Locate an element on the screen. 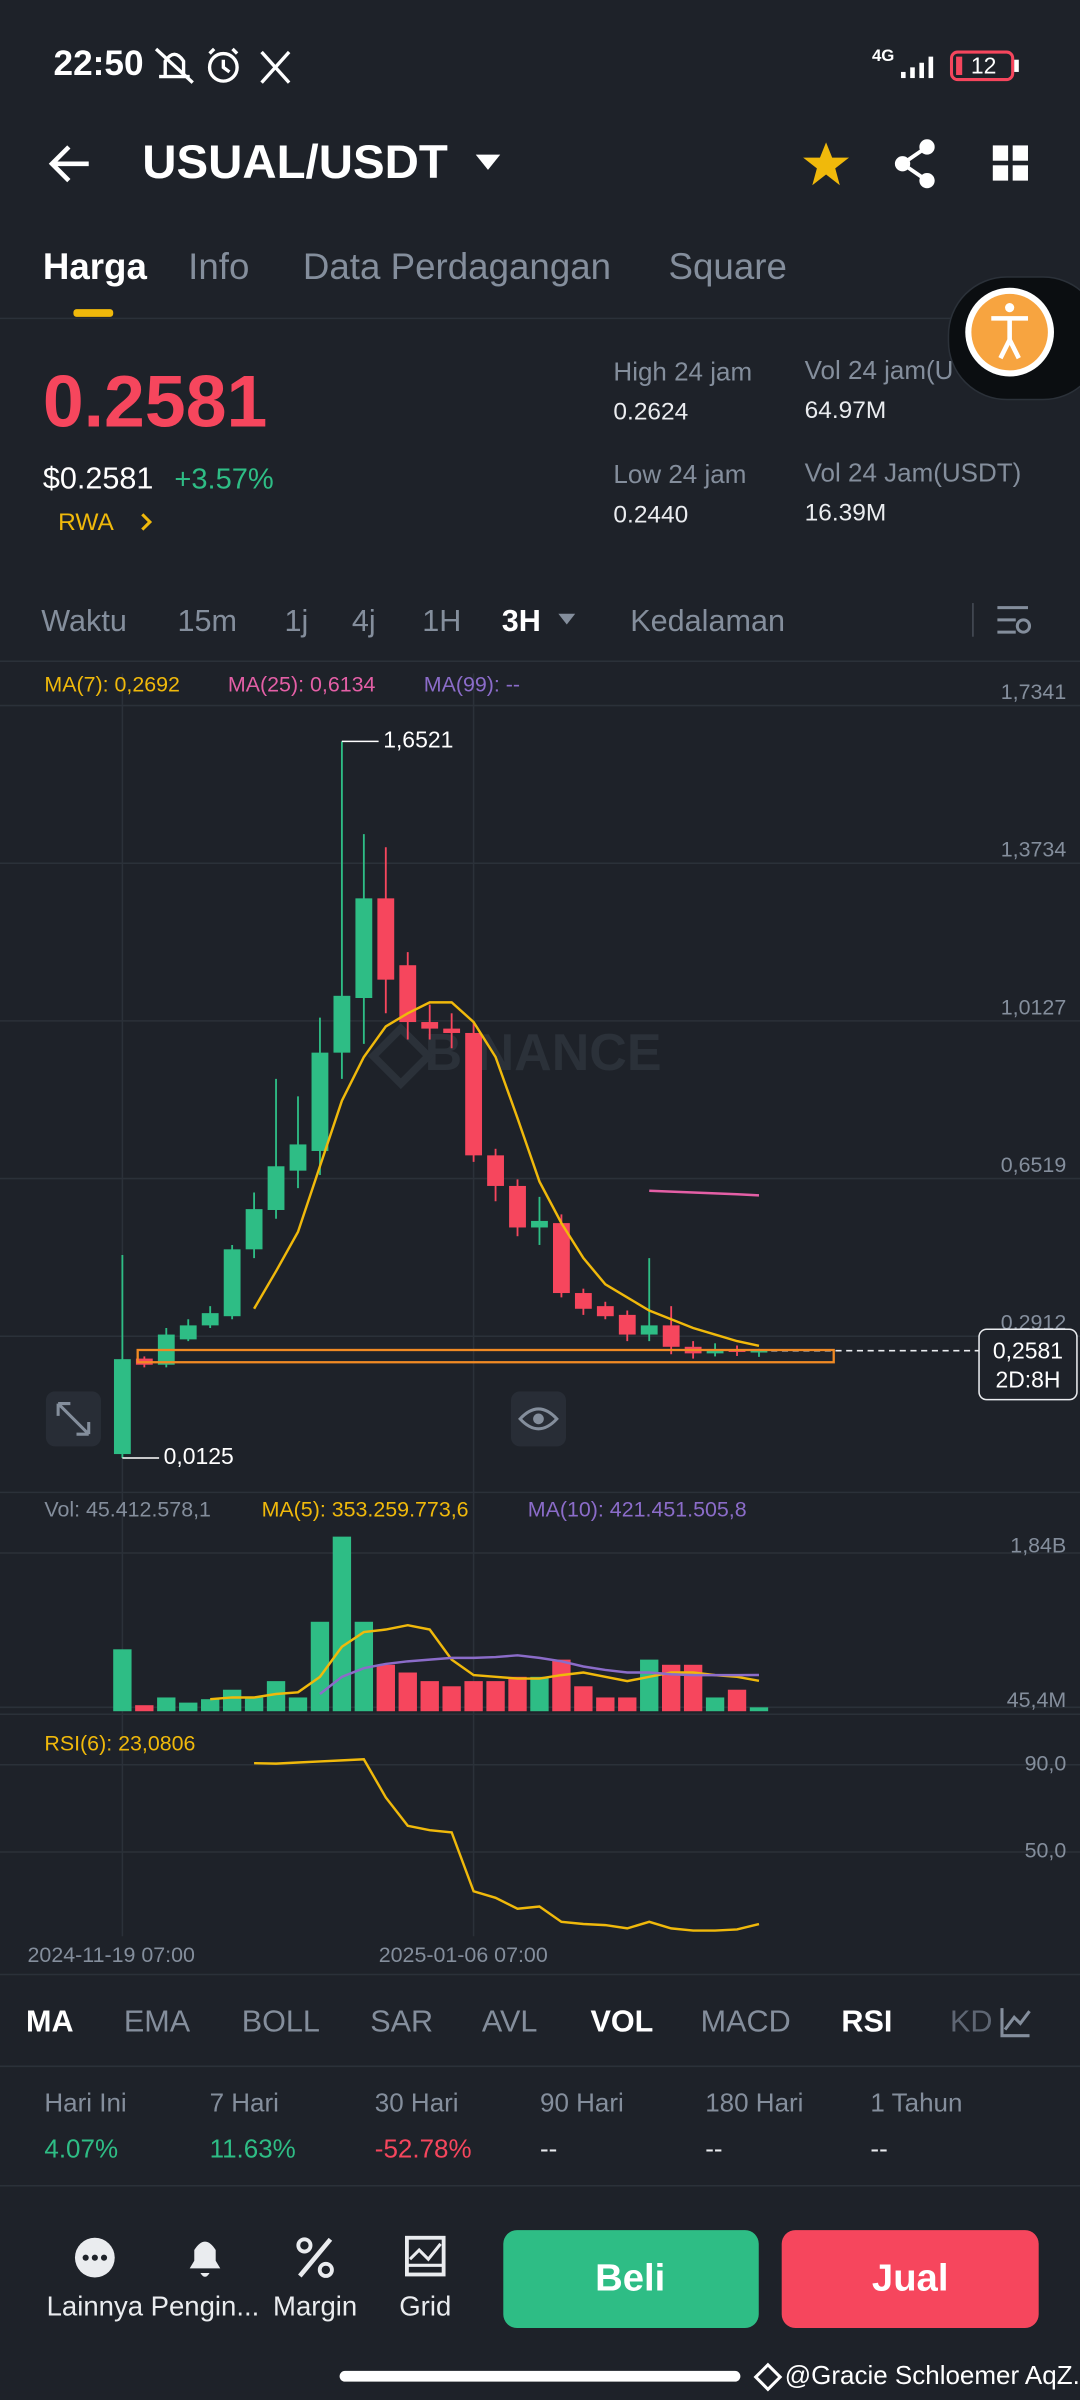 The image size is (1080, 2400). share-lines is located at coordinates (914, 164).